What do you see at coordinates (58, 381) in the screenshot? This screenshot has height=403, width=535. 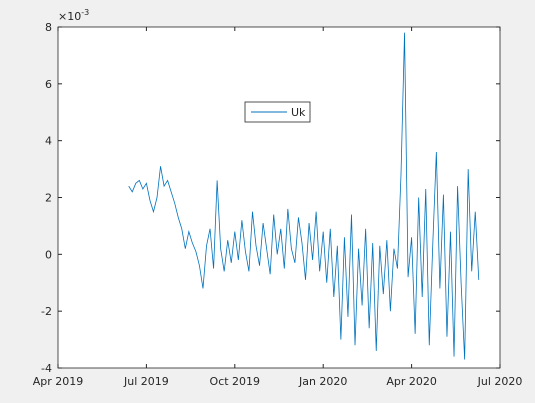 I see `x-tick-label: Apr 2019` at bounding box center [58, 381].